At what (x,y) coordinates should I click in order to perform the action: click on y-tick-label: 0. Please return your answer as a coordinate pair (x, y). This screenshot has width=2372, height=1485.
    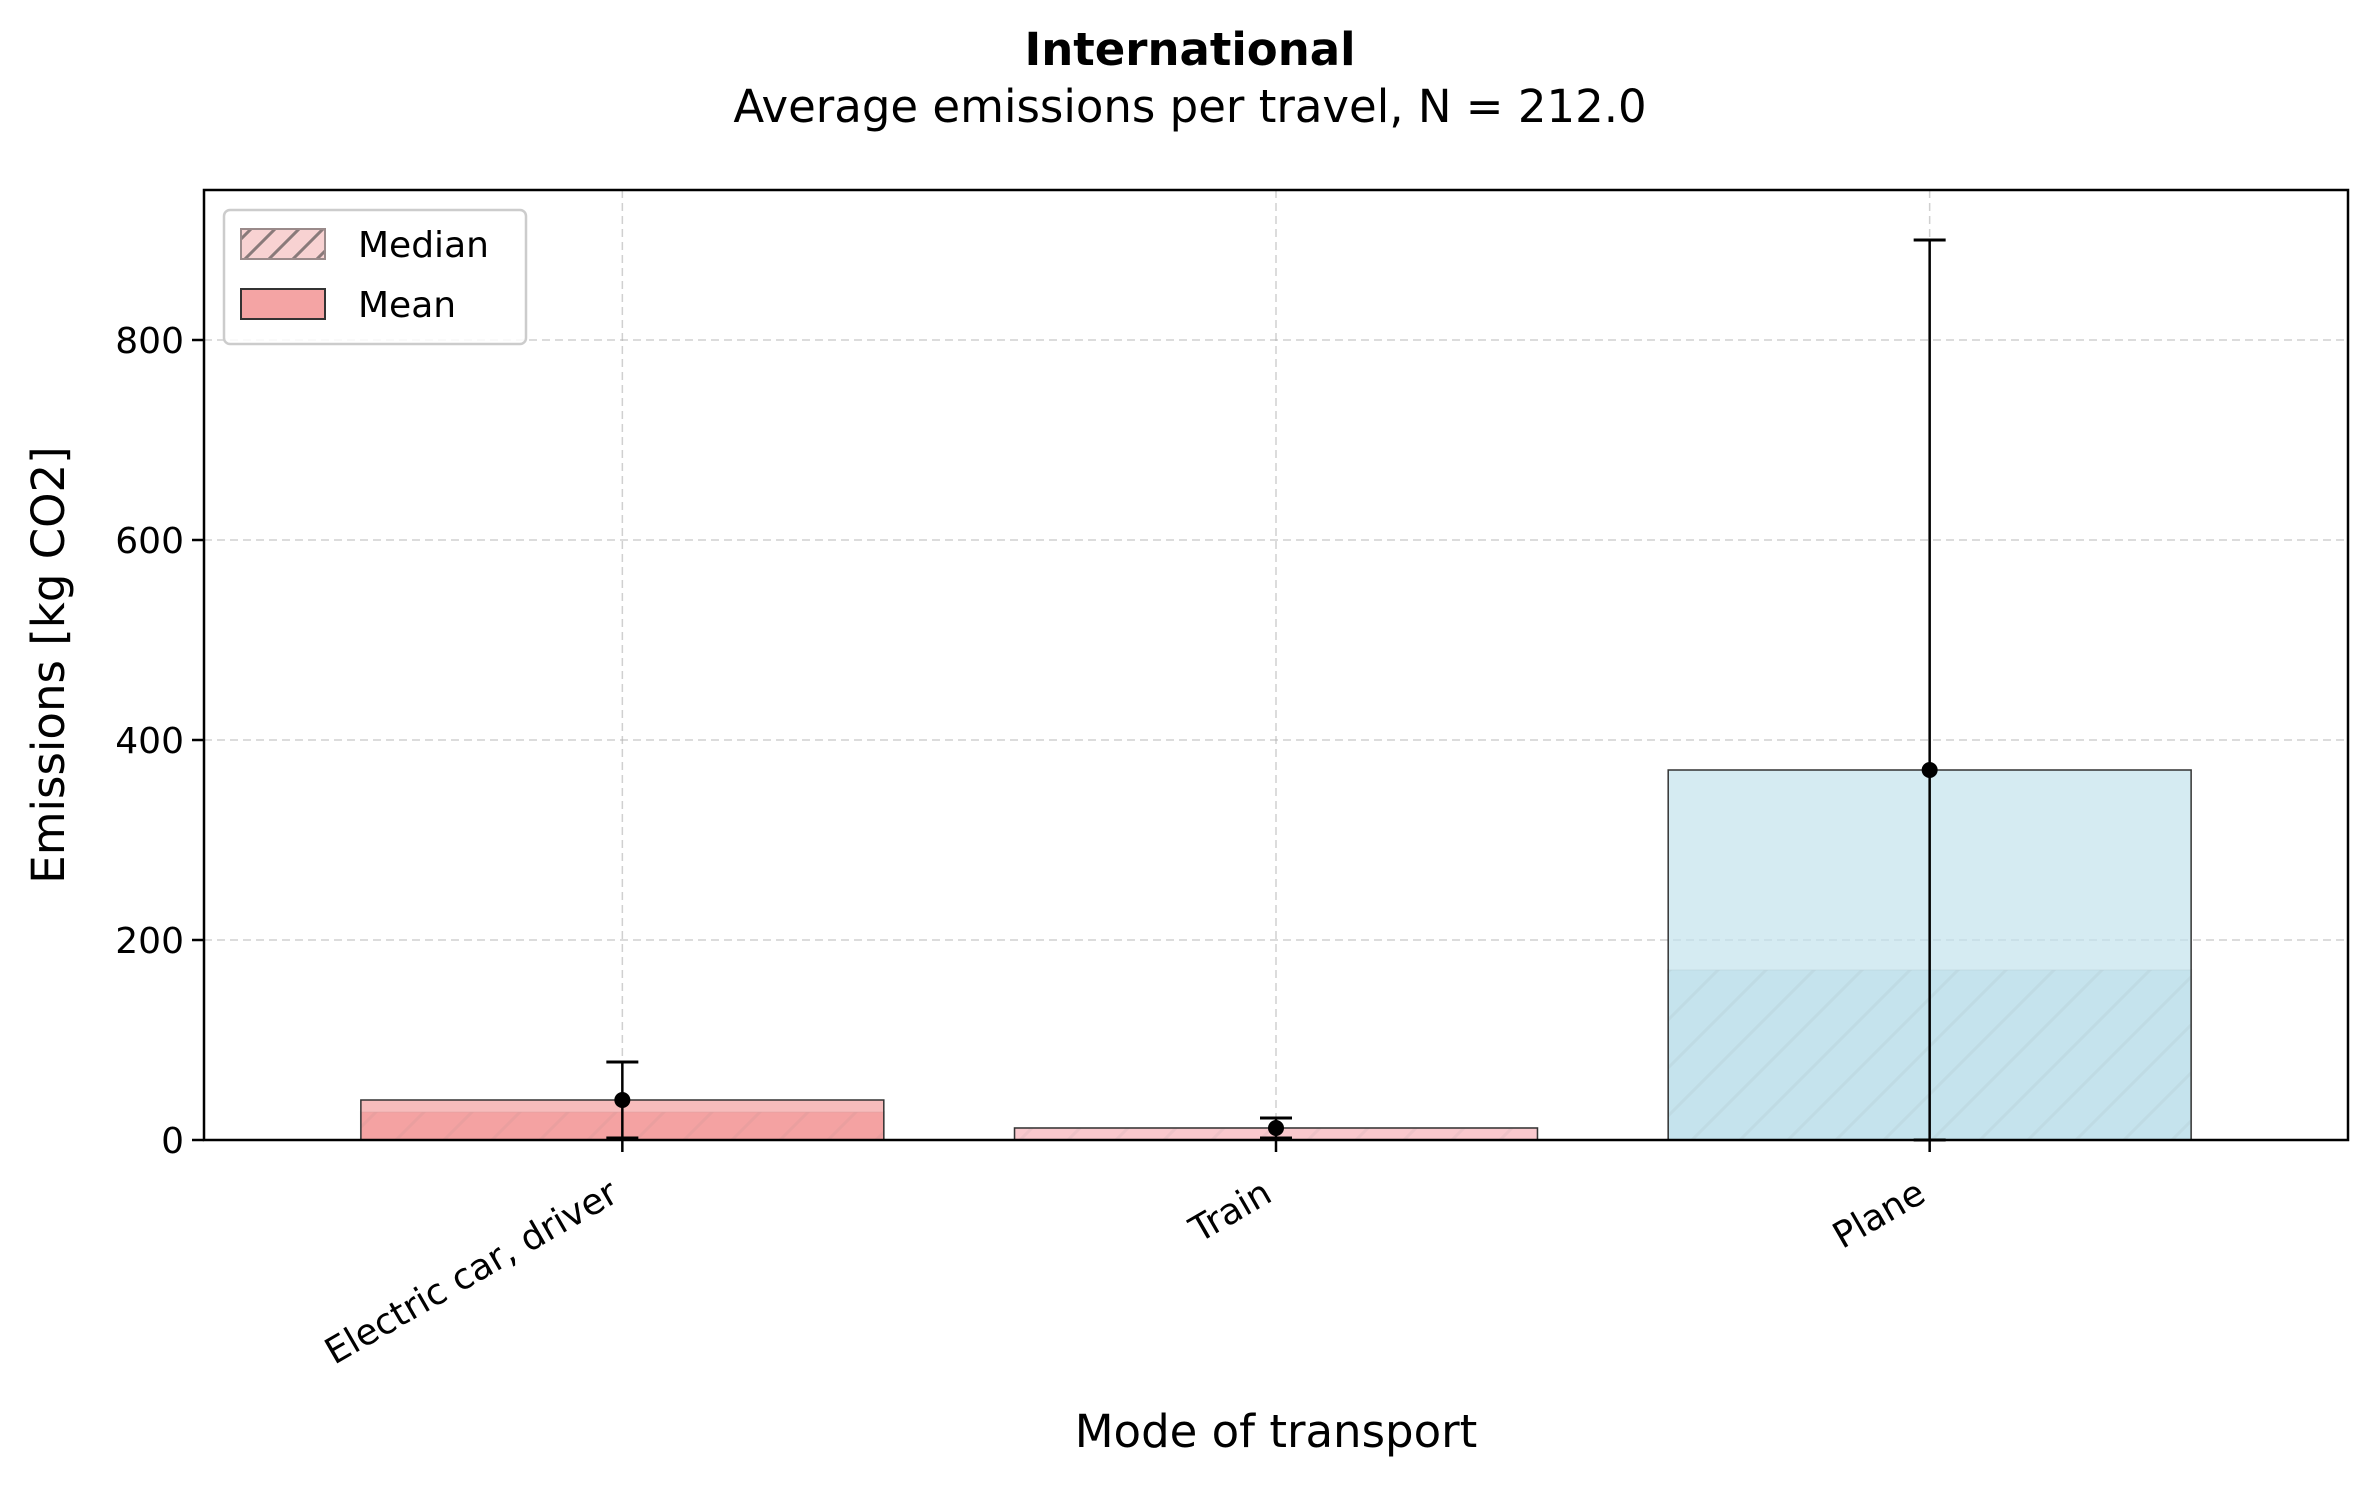
    Looking at the image, I should click on (172, 1141).